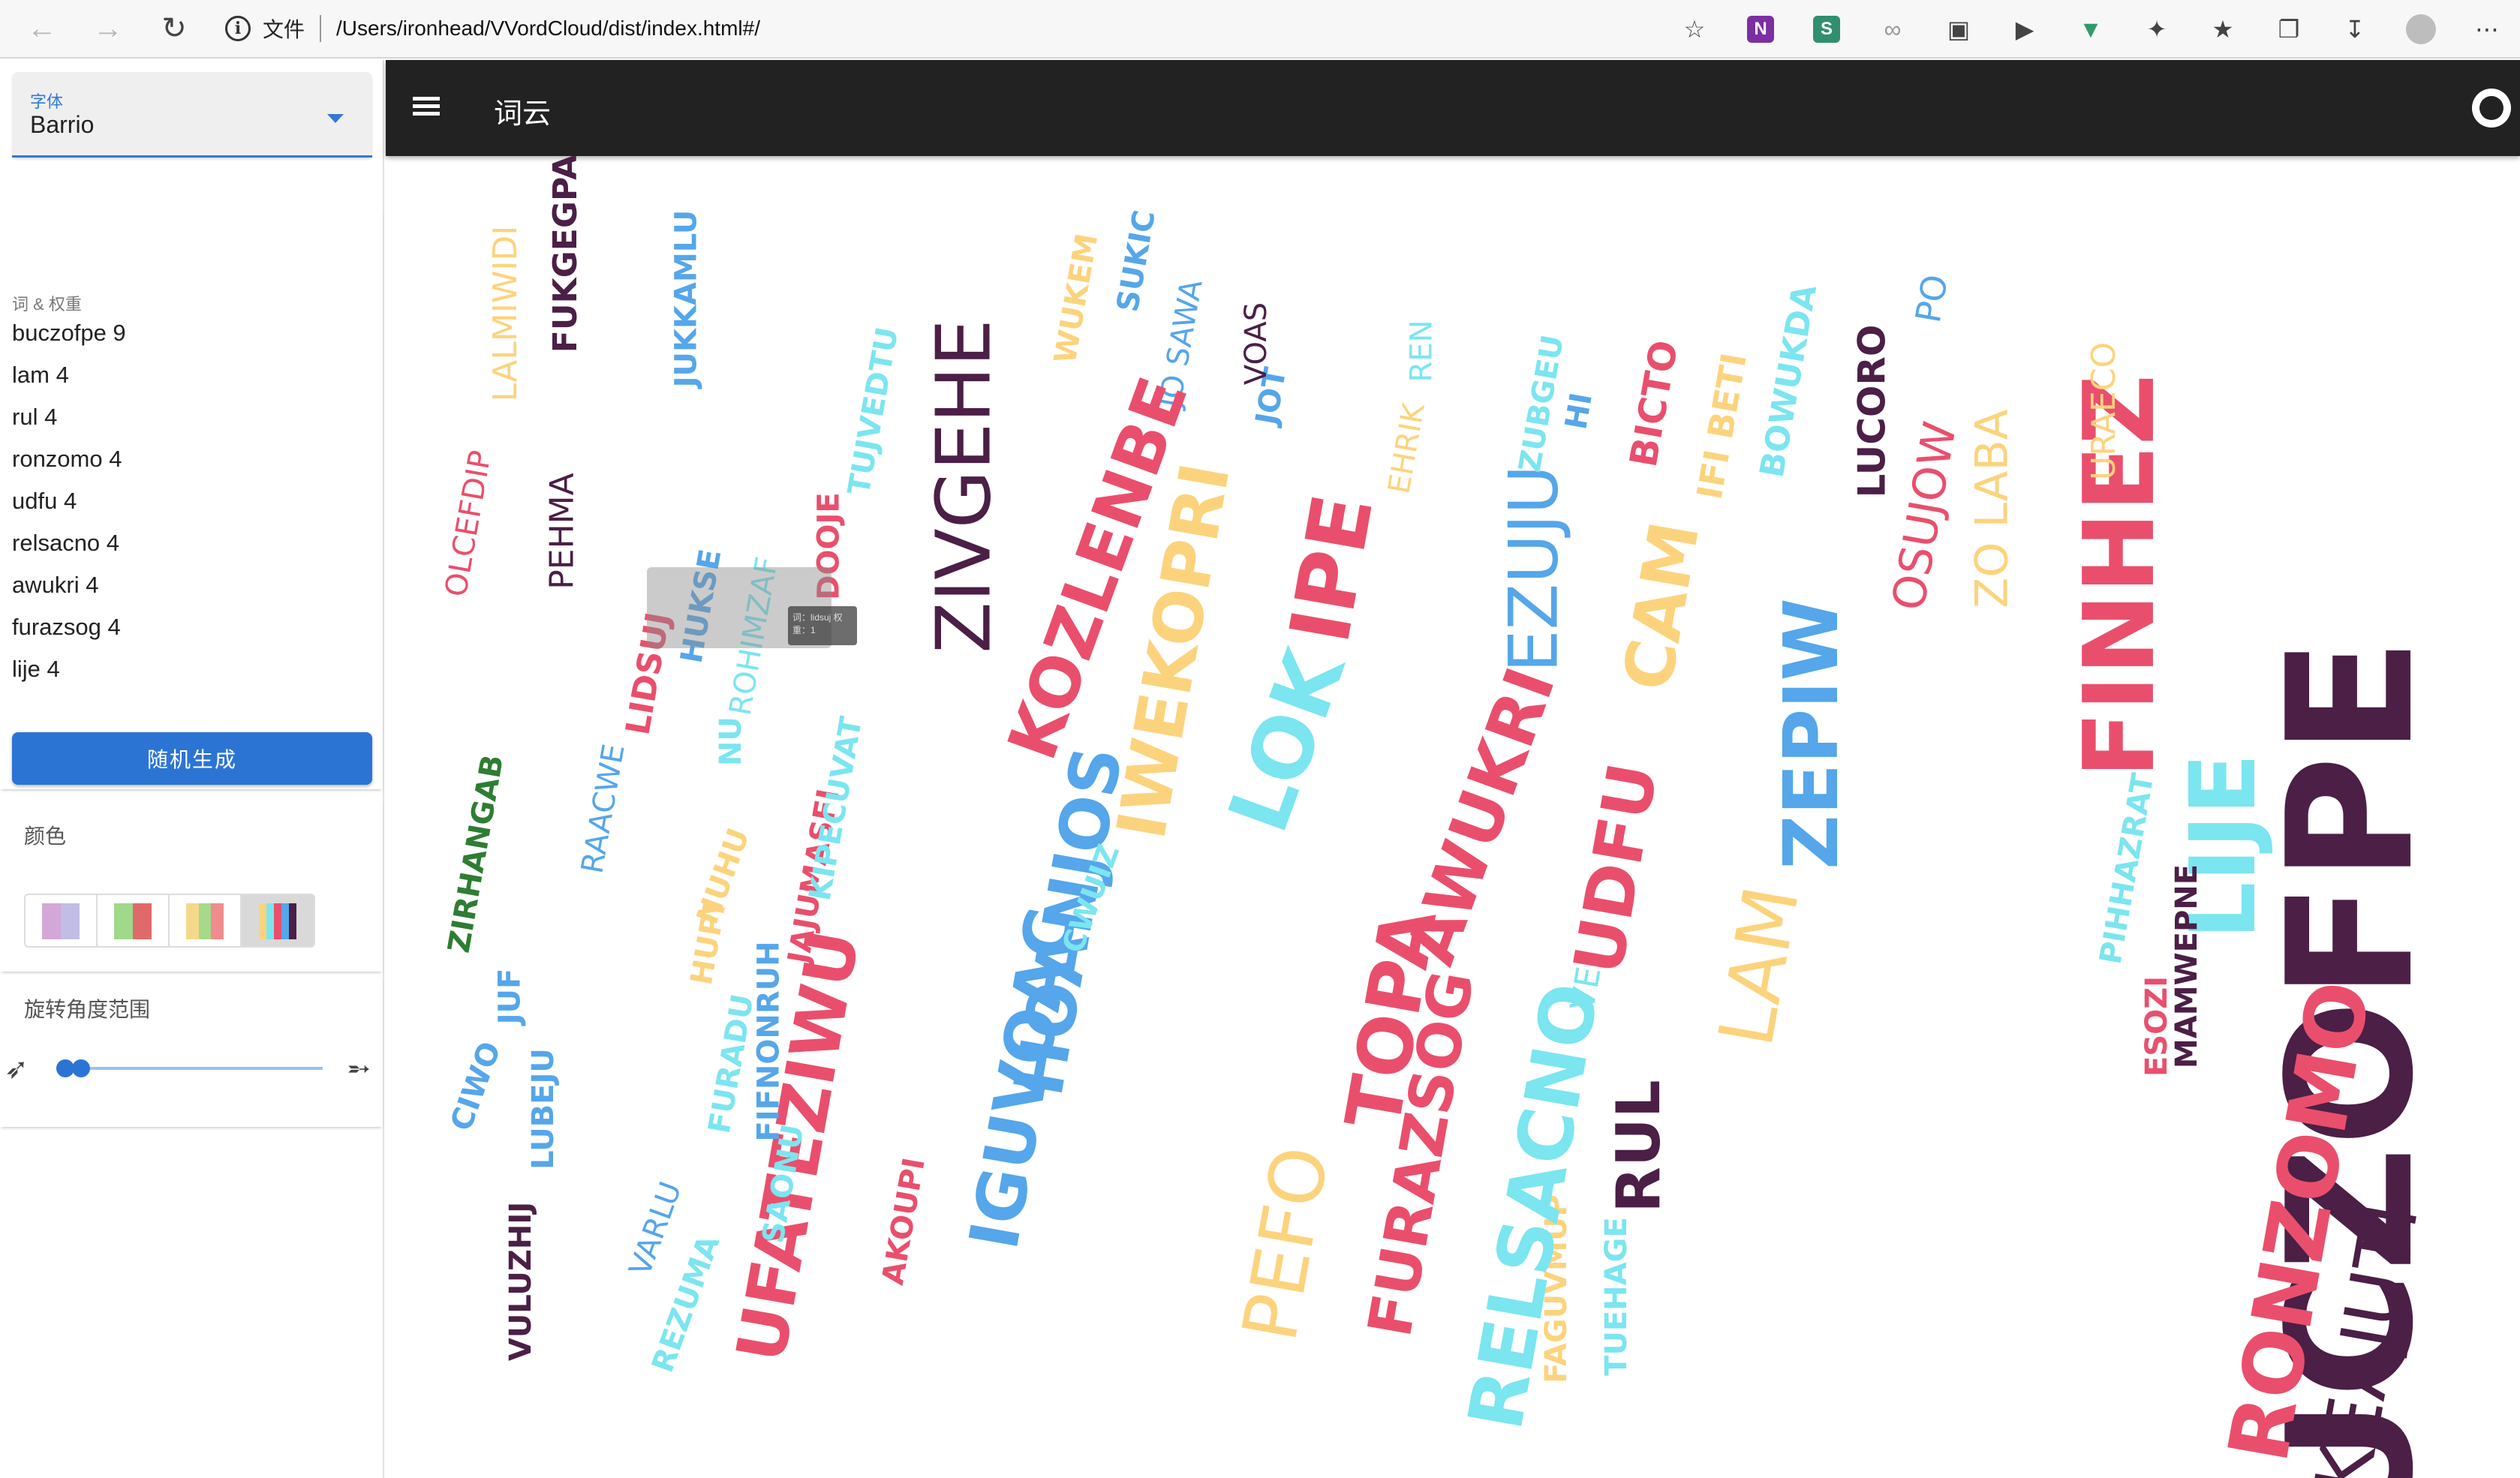 The image size is (2520, 1478). I want to click on random-generate-button: 随机生成, so click(192, 758).